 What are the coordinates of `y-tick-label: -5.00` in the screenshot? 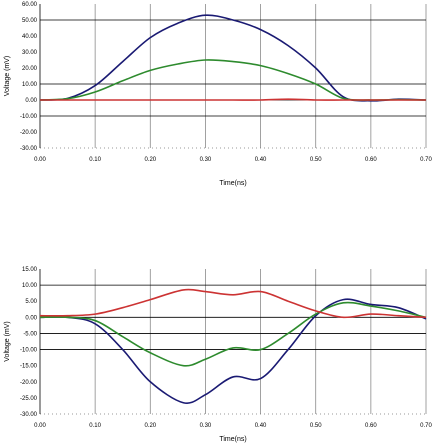 It's located at (30, 334).